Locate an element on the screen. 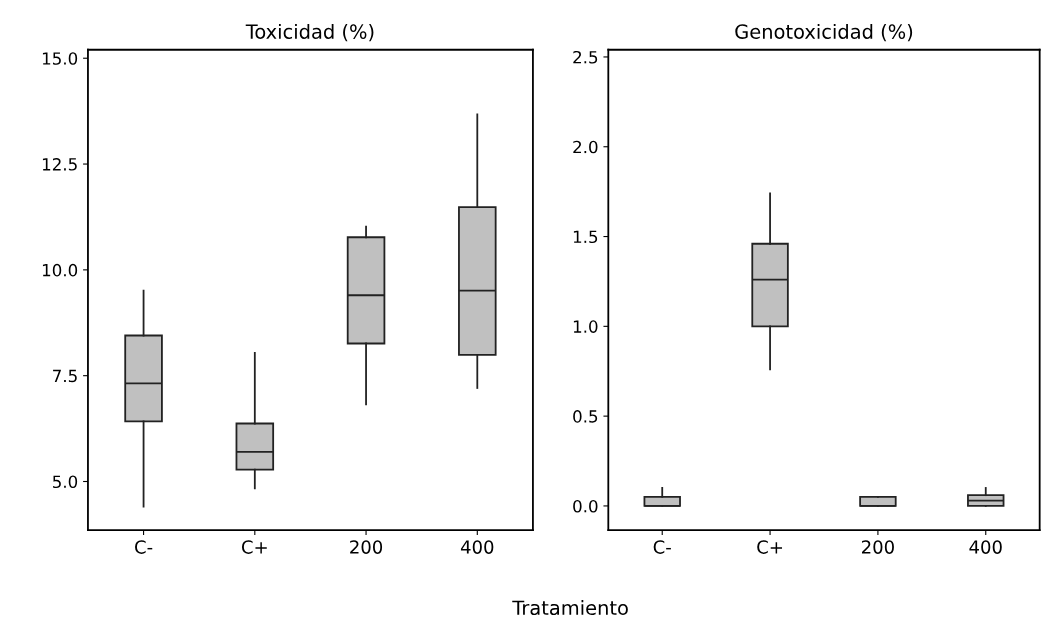 The width and height of the screenshot is (1047, 638). y-tick-label: 1.5 is located at coordinates (585, 237).